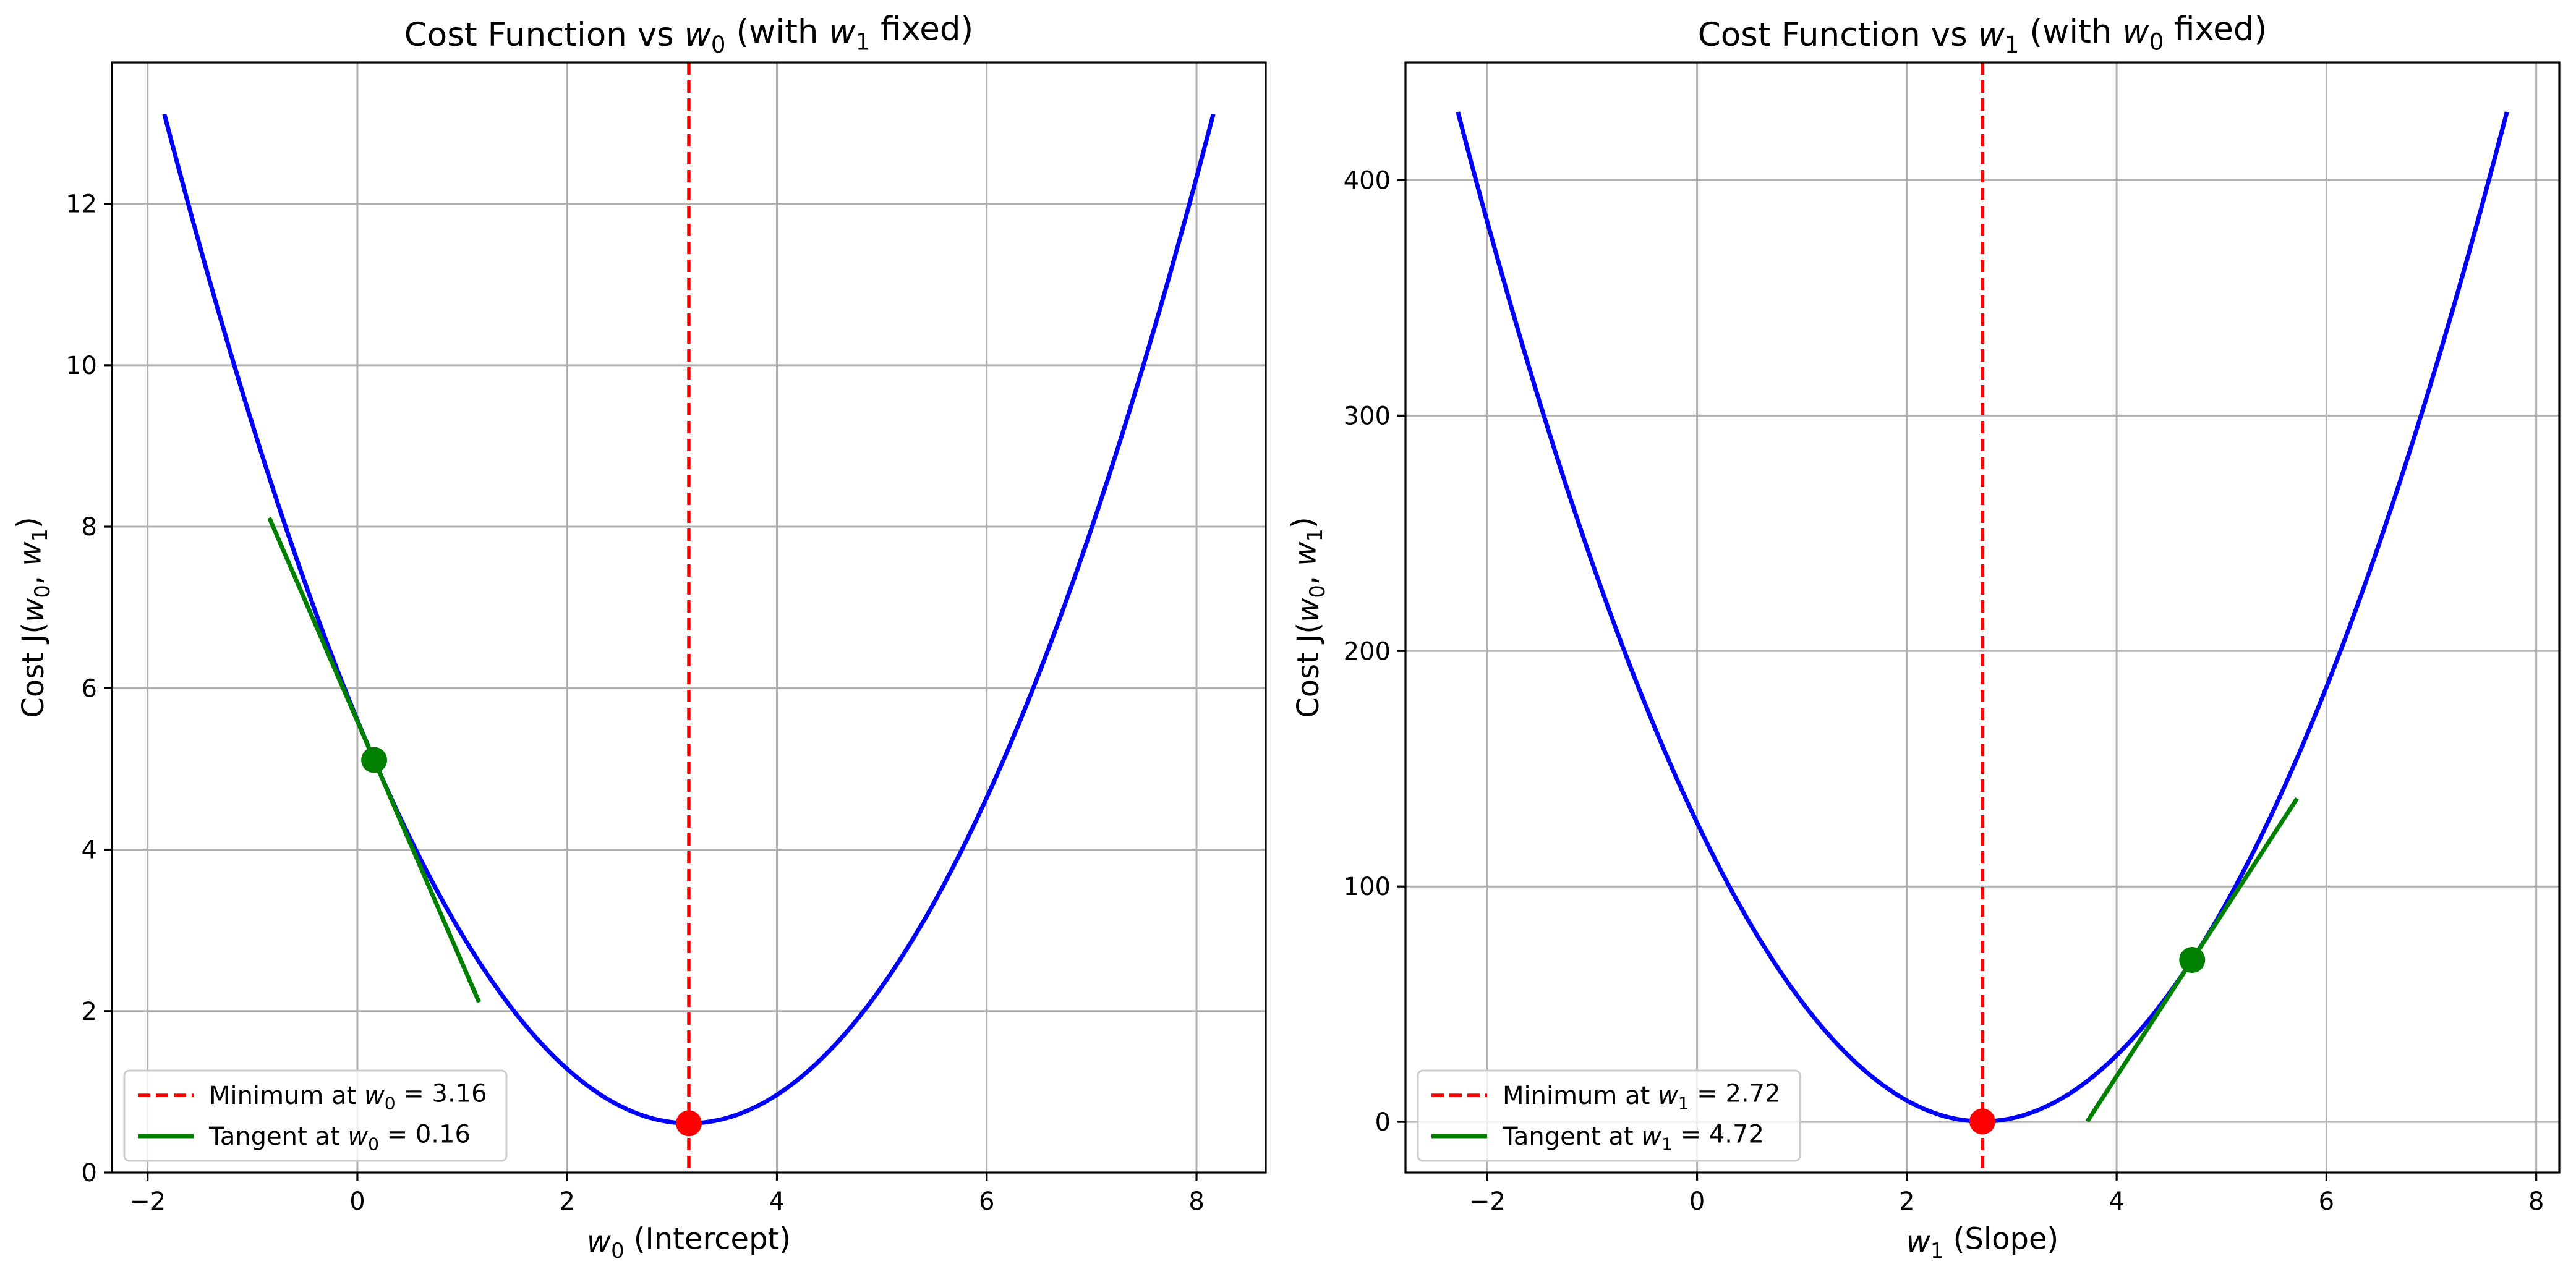 Image resolution: width=2576 pixels, height=1277 pixels. I want to click on text-part: = 3.16, so click(441, 1093).